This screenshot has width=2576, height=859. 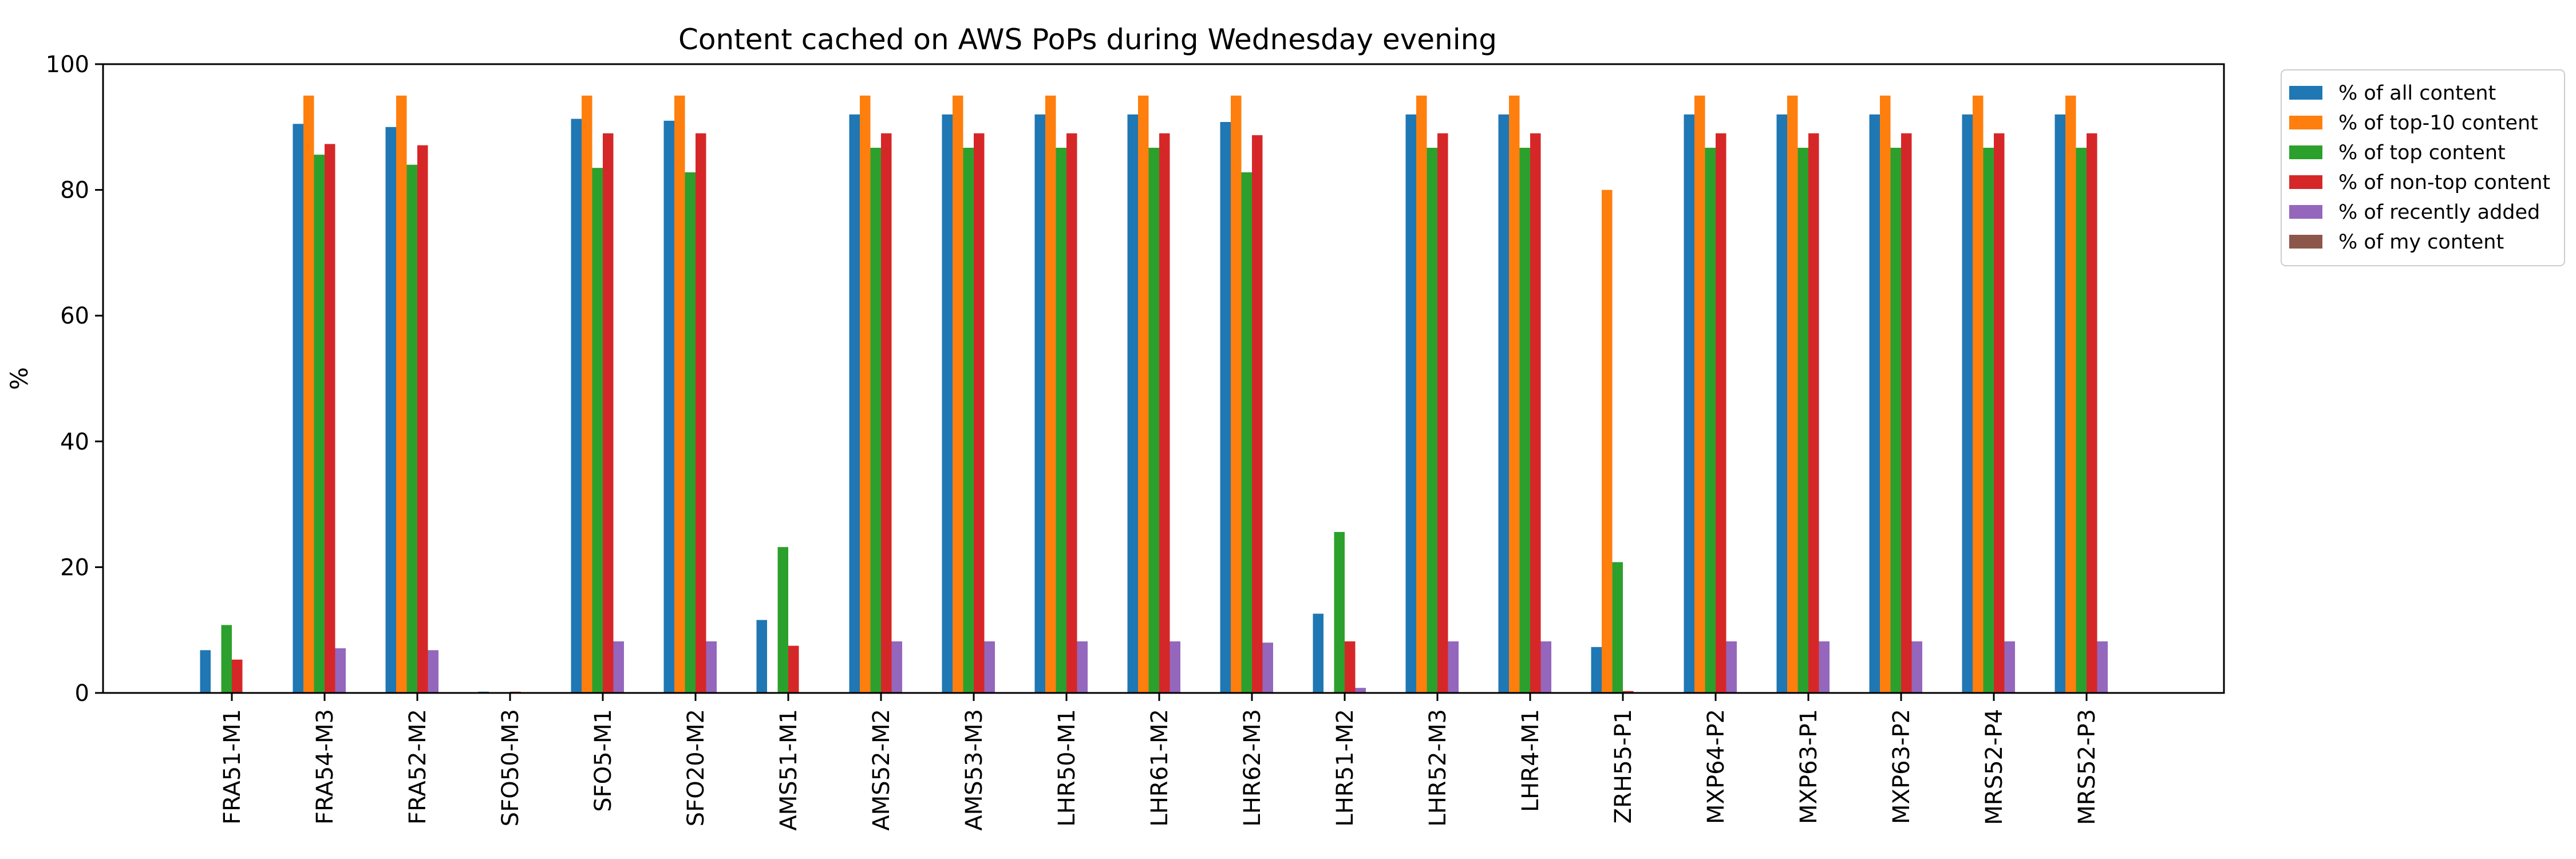 What do you see at coordinates (232, 767) in the screenshot?
I see `x-tick-label: FRA51-M1` at bounding box center [232, 767].